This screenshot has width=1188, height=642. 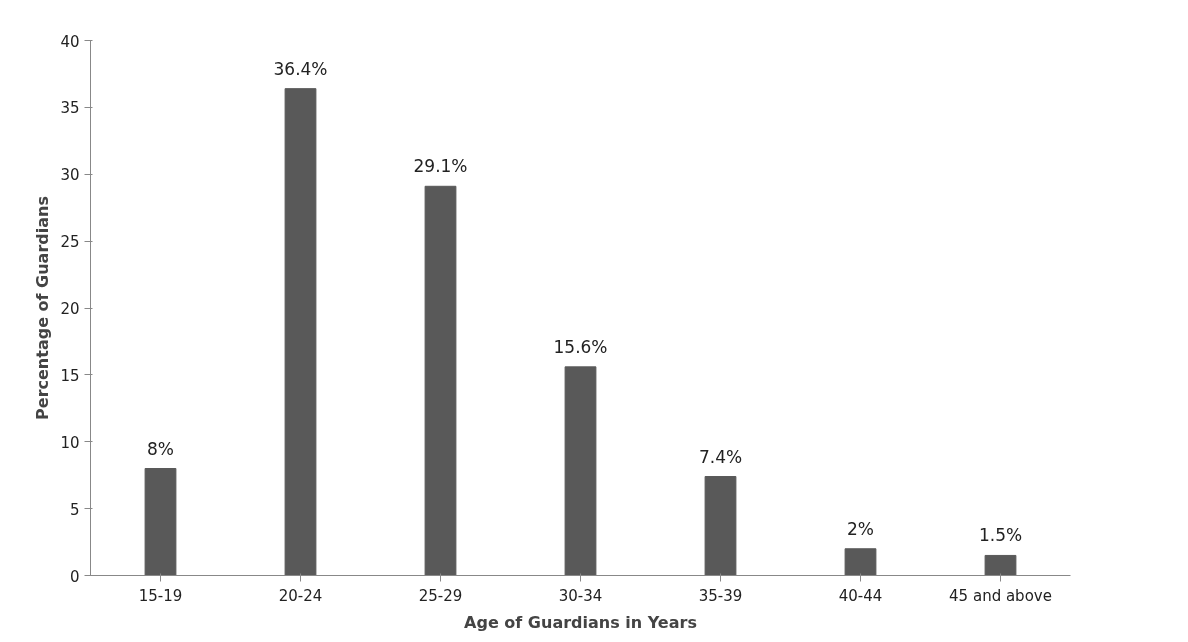 I want to click on y-tick-label: 25, so click(x=70, y=242).